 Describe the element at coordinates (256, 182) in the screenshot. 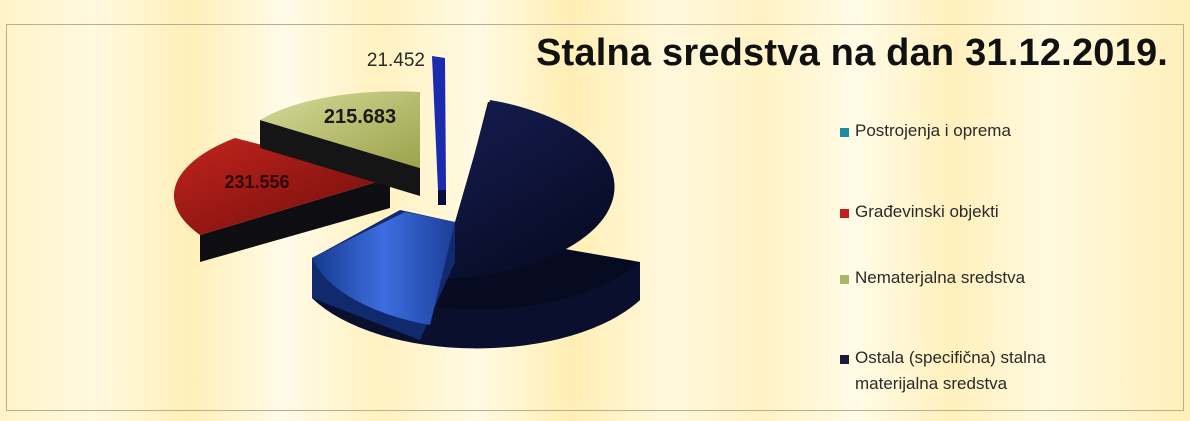

I see `data-label-gradevinski: 231.556` at that location.